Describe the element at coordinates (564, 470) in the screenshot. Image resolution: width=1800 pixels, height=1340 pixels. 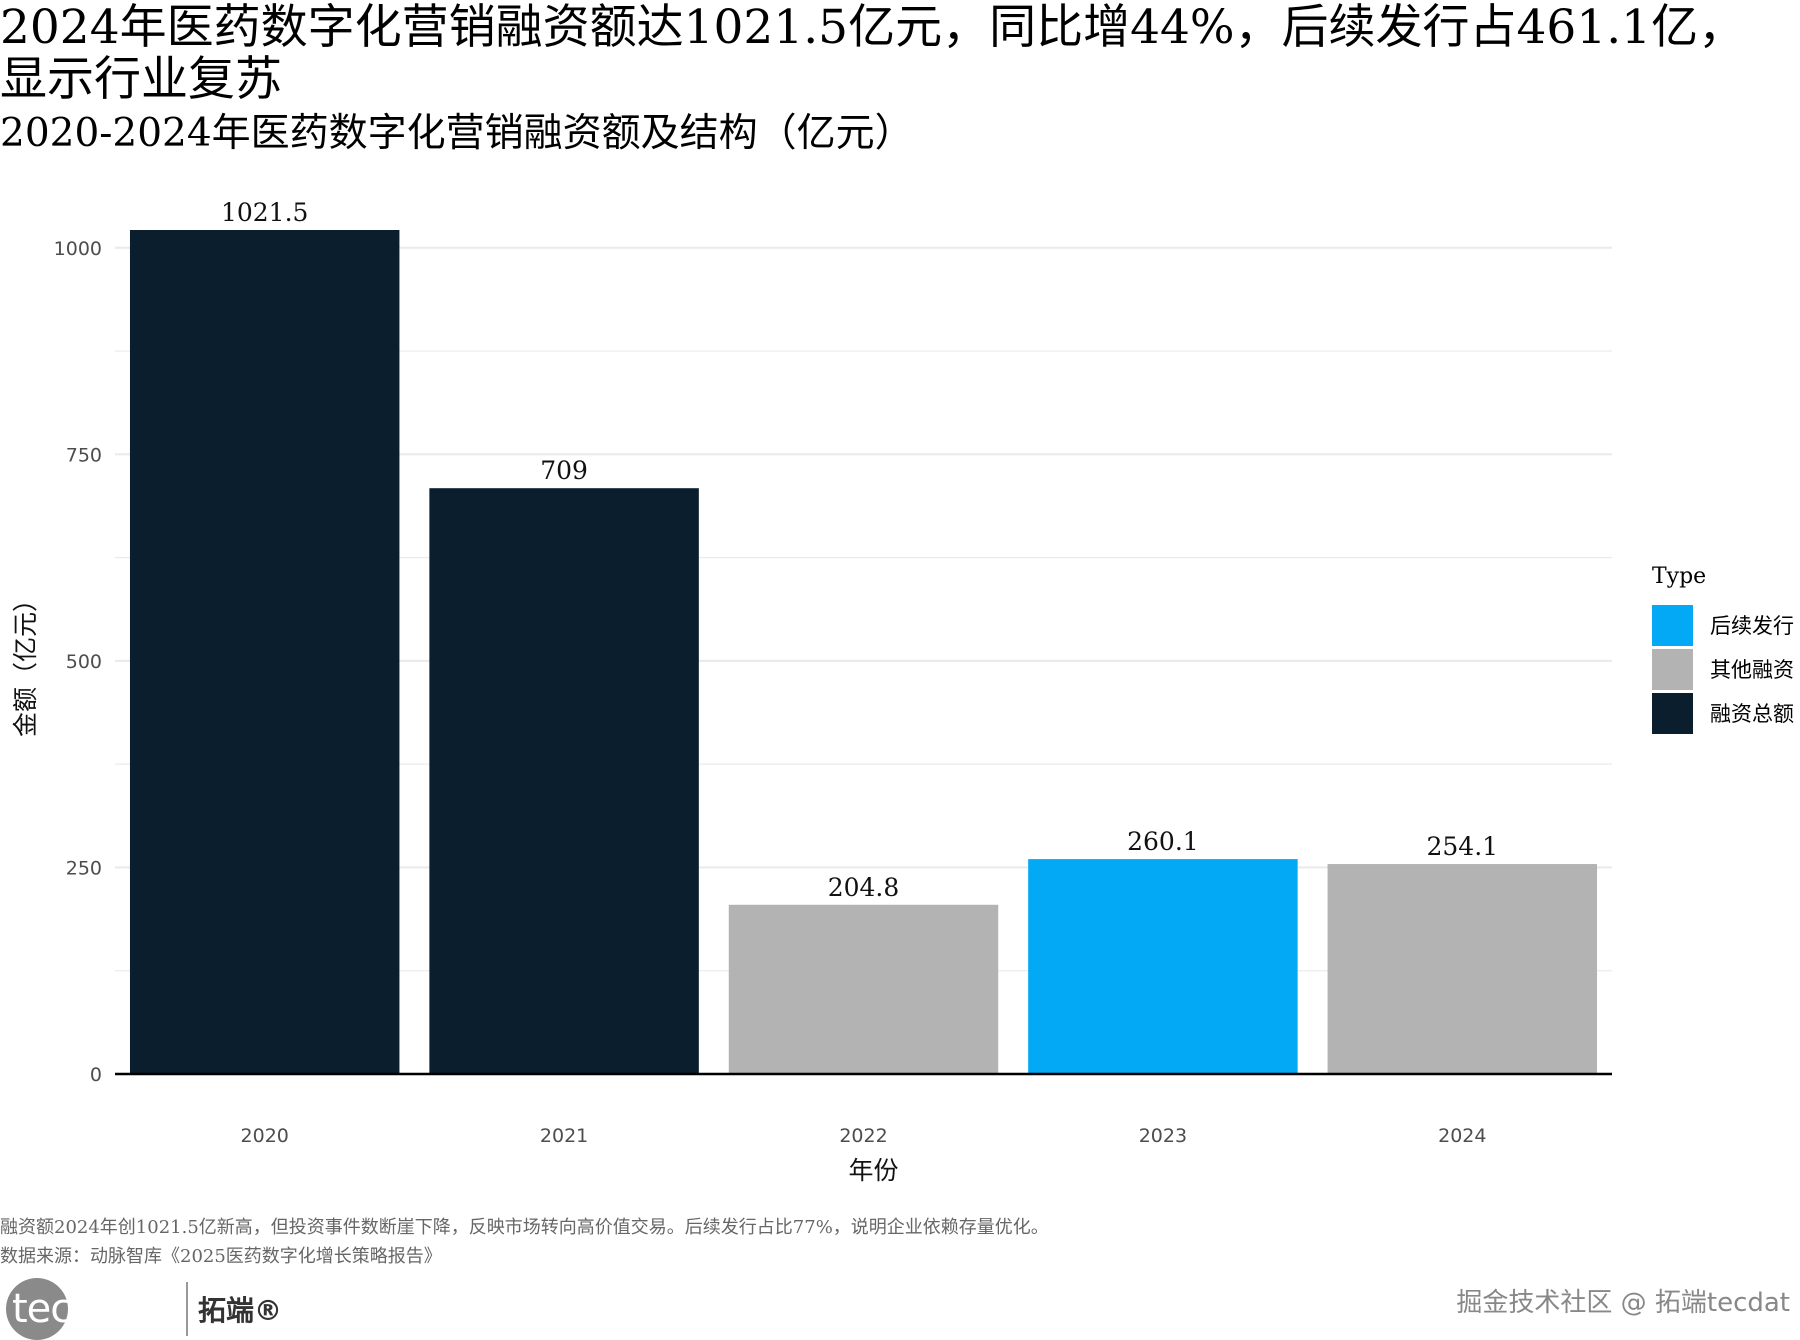
I see `bar-value-label: 709` at that location.